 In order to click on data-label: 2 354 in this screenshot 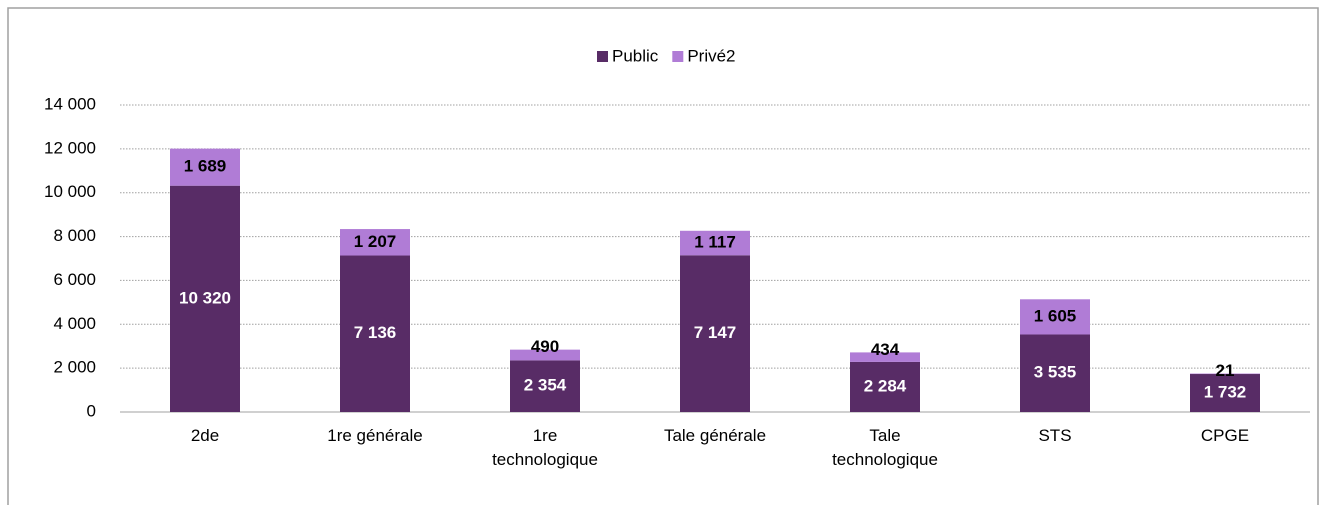, I will do `click(545, 385)`.